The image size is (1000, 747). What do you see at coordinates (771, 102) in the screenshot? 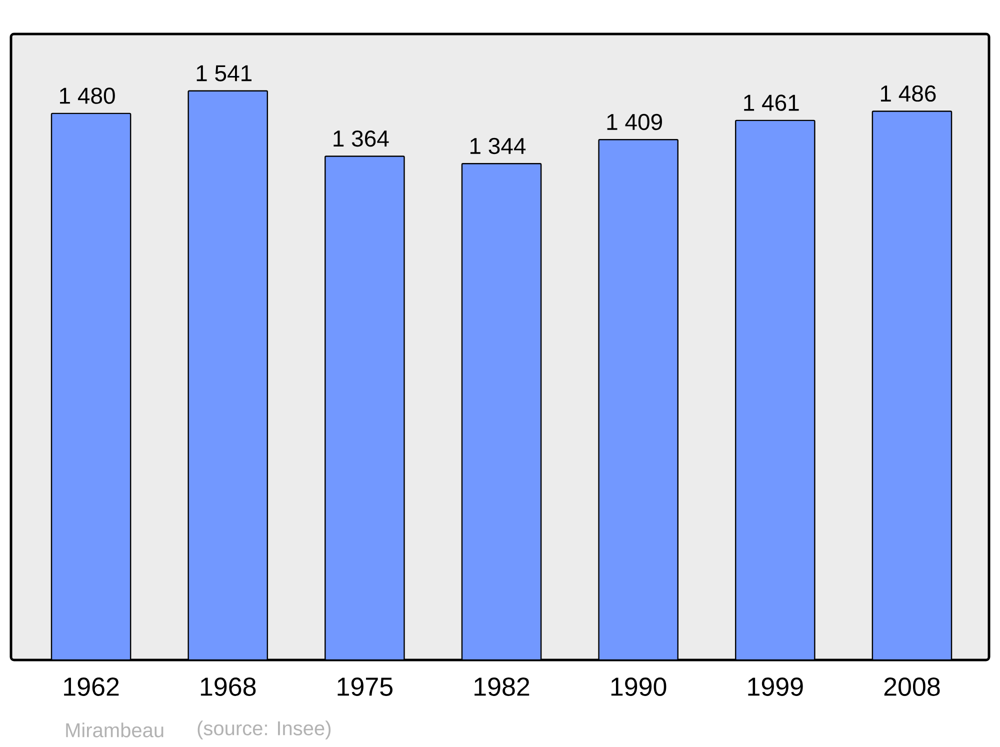
I see `data-label: 1 461` at bounding box center [771, 102].